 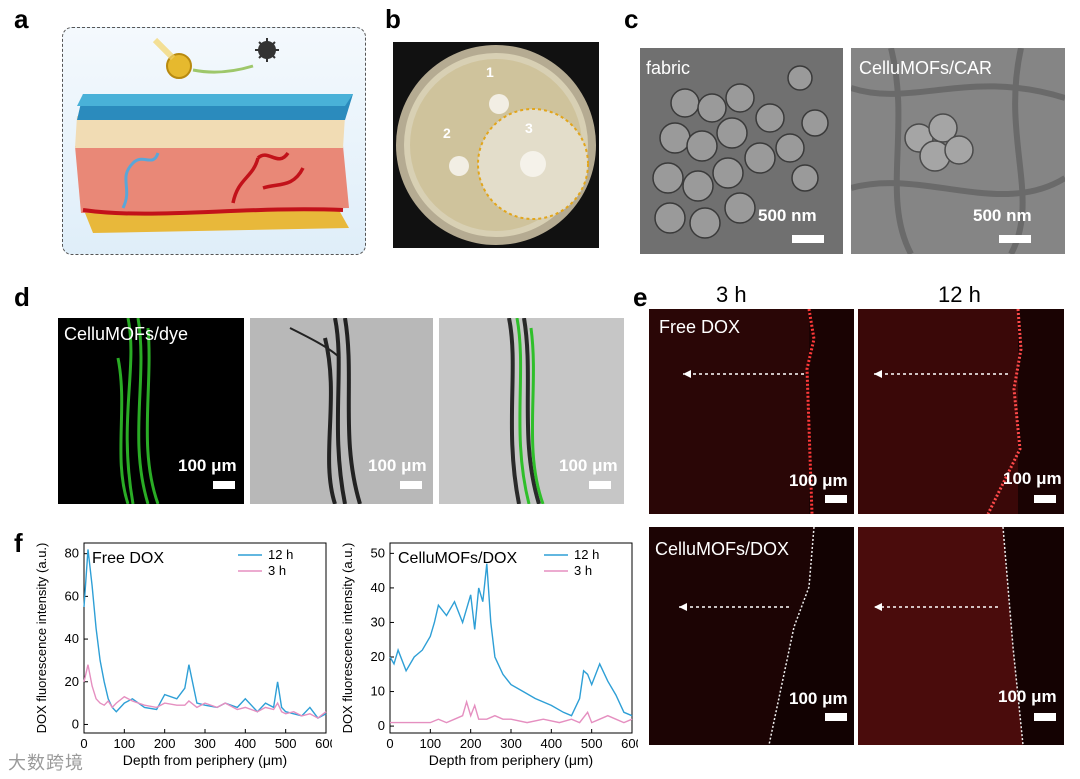 I want to click on cellumofs-dox-3h-scale-bar, so click(x=836, y=717).